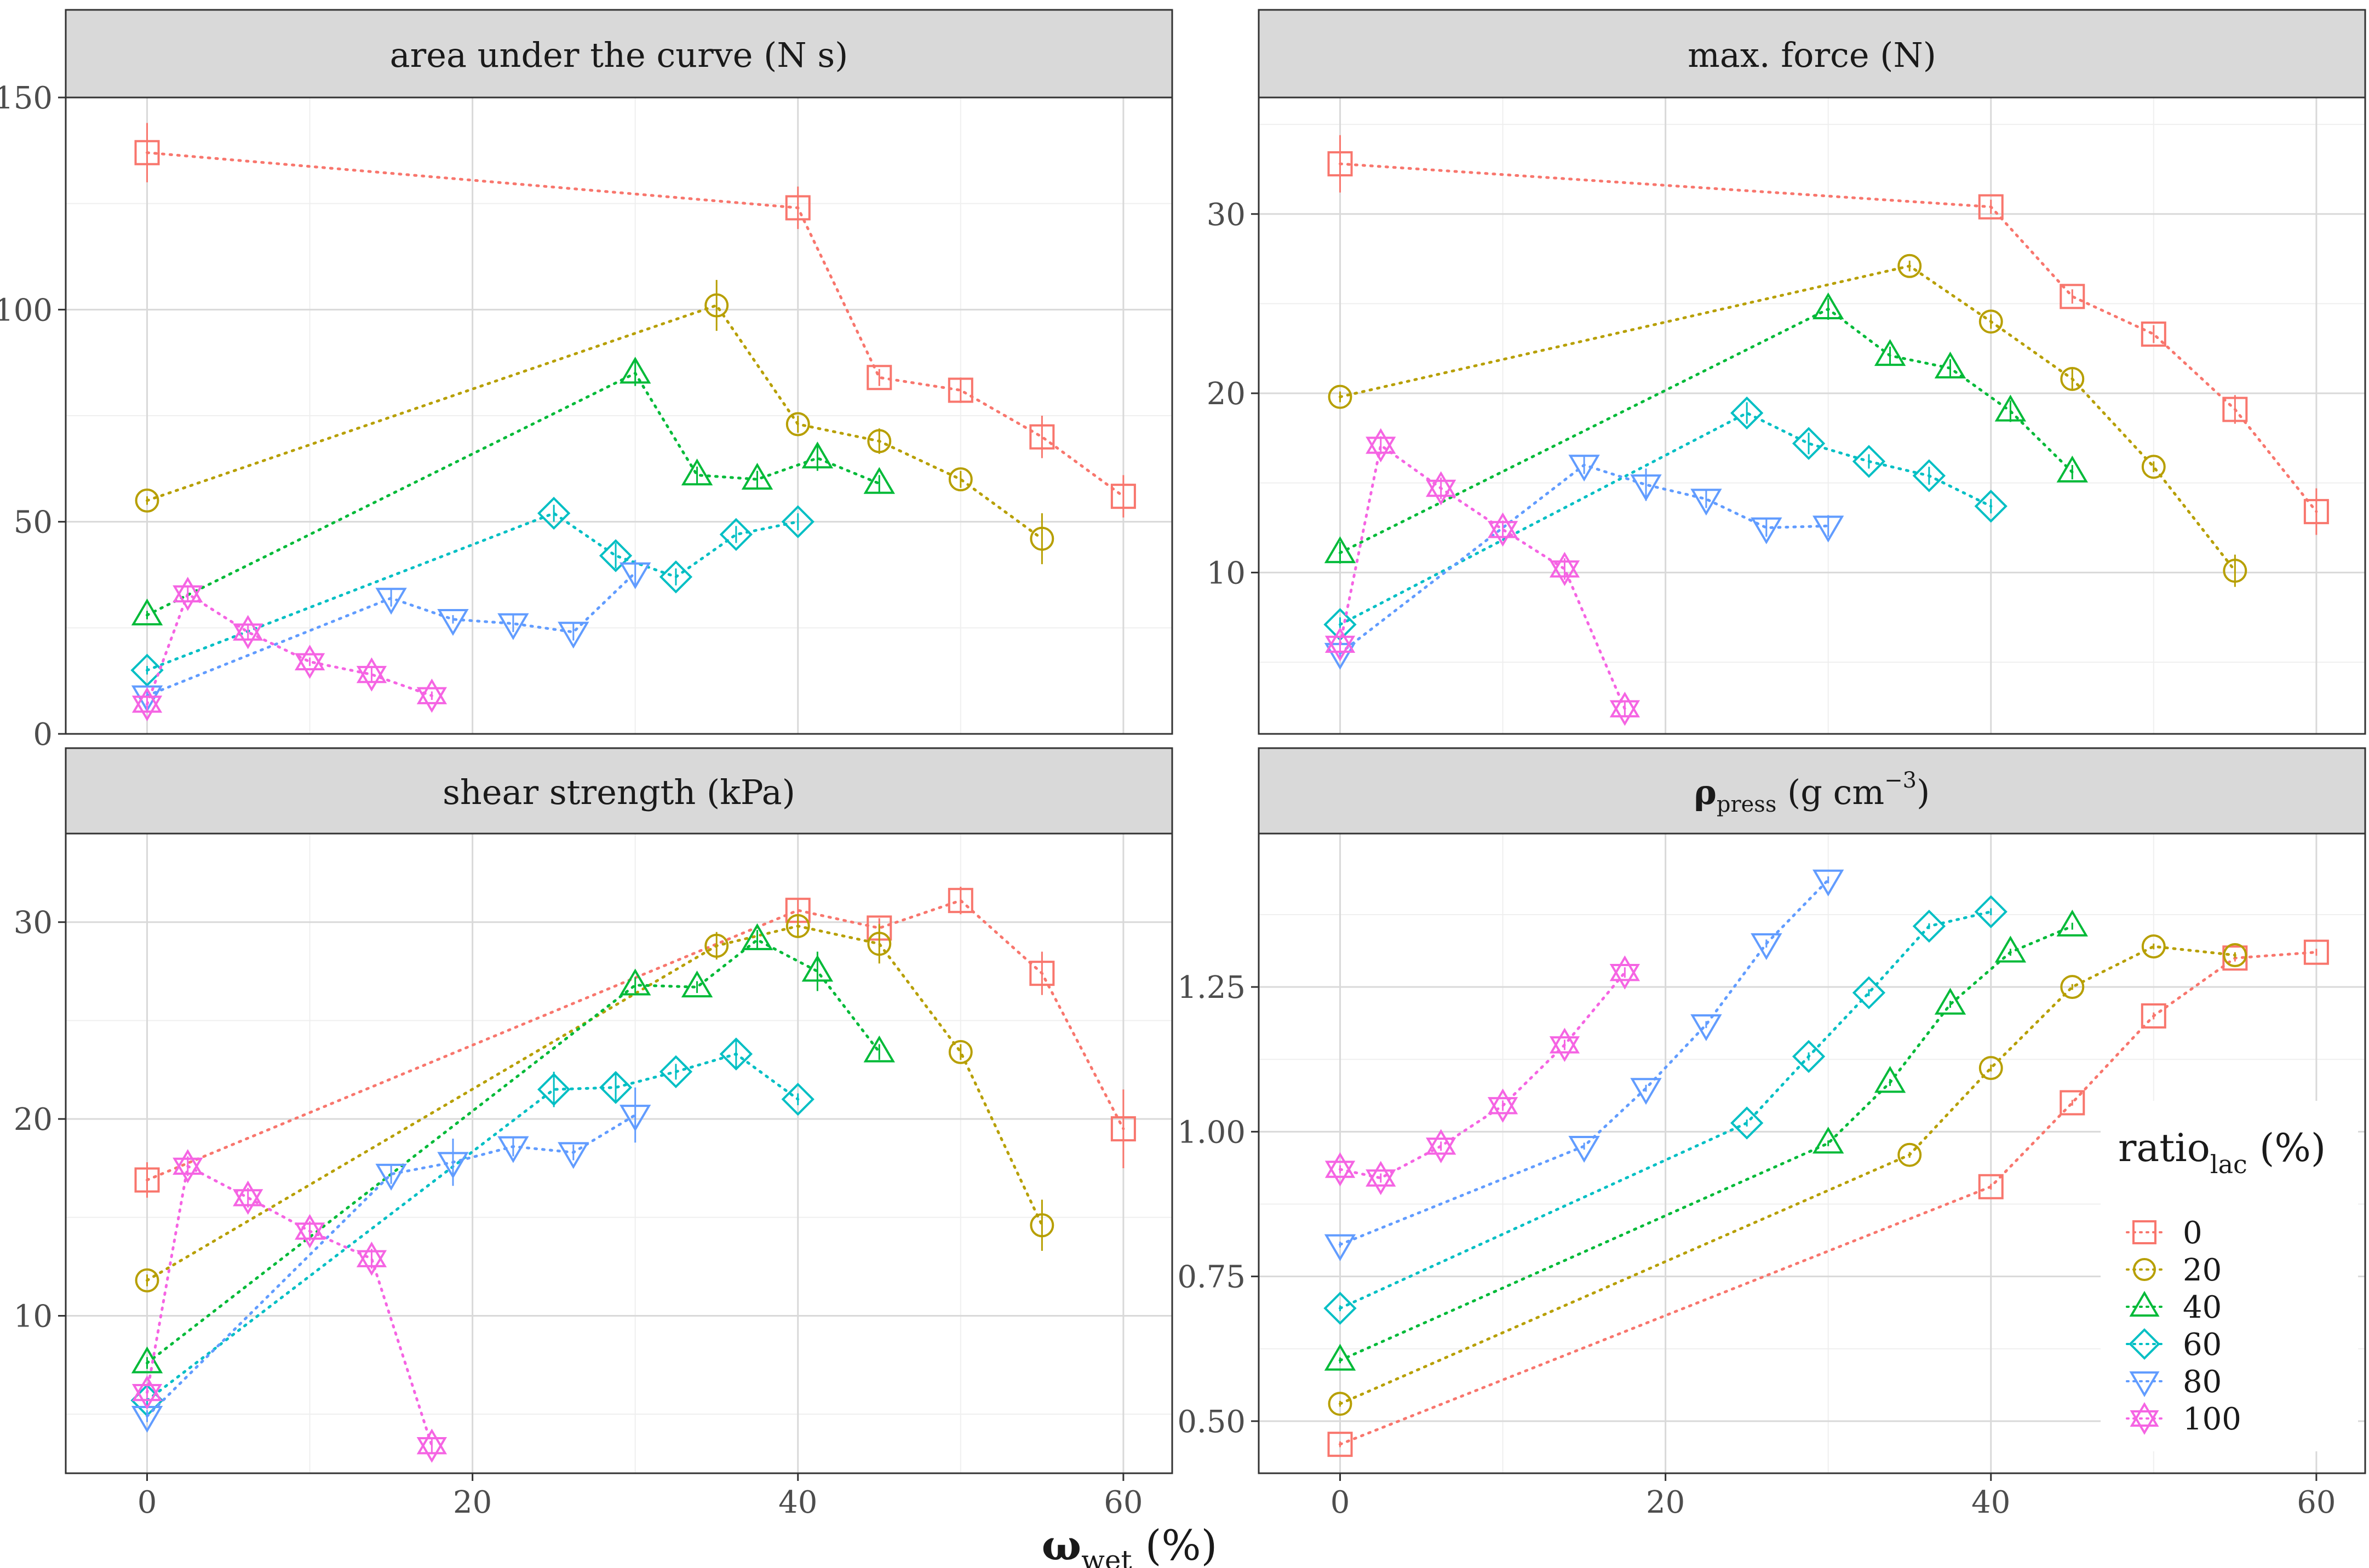  What do you see at coordinates (1211, 1422) in the screenshot?
I see `y-tick-label: 0.50` at bounding box center [1211, 1422].